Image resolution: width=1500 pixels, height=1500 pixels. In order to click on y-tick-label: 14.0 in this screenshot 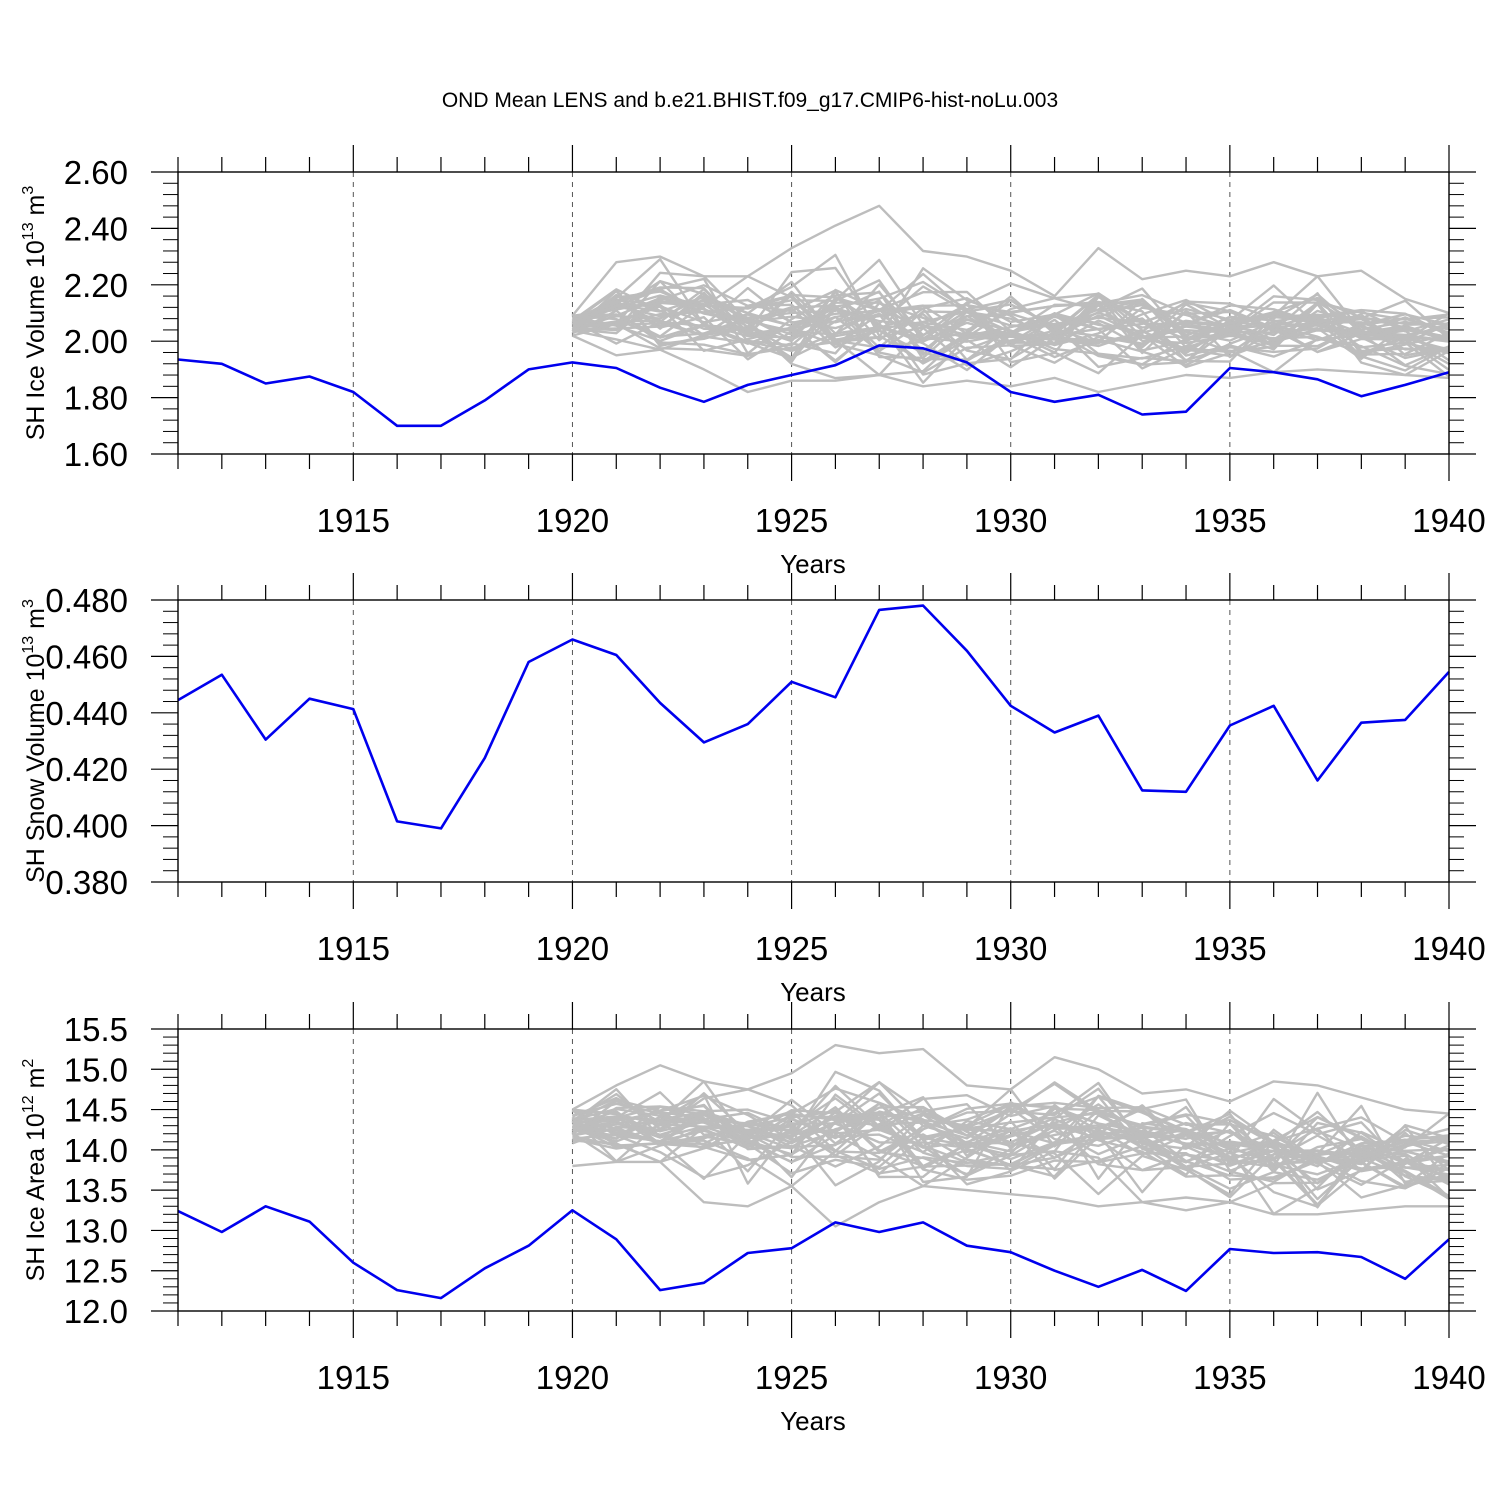, I will do `click(96, 1150)`.